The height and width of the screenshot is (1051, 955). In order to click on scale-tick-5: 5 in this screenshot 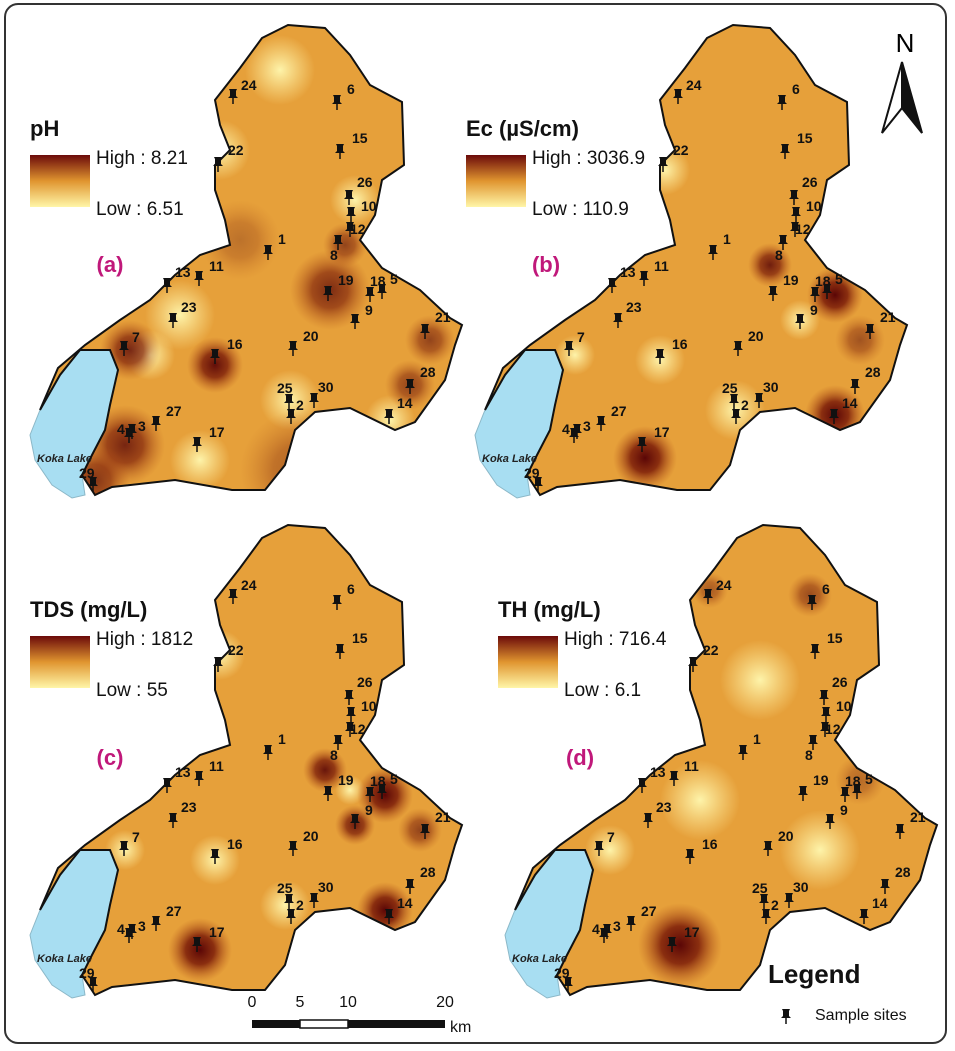, I will do `click(300, 1002)`.